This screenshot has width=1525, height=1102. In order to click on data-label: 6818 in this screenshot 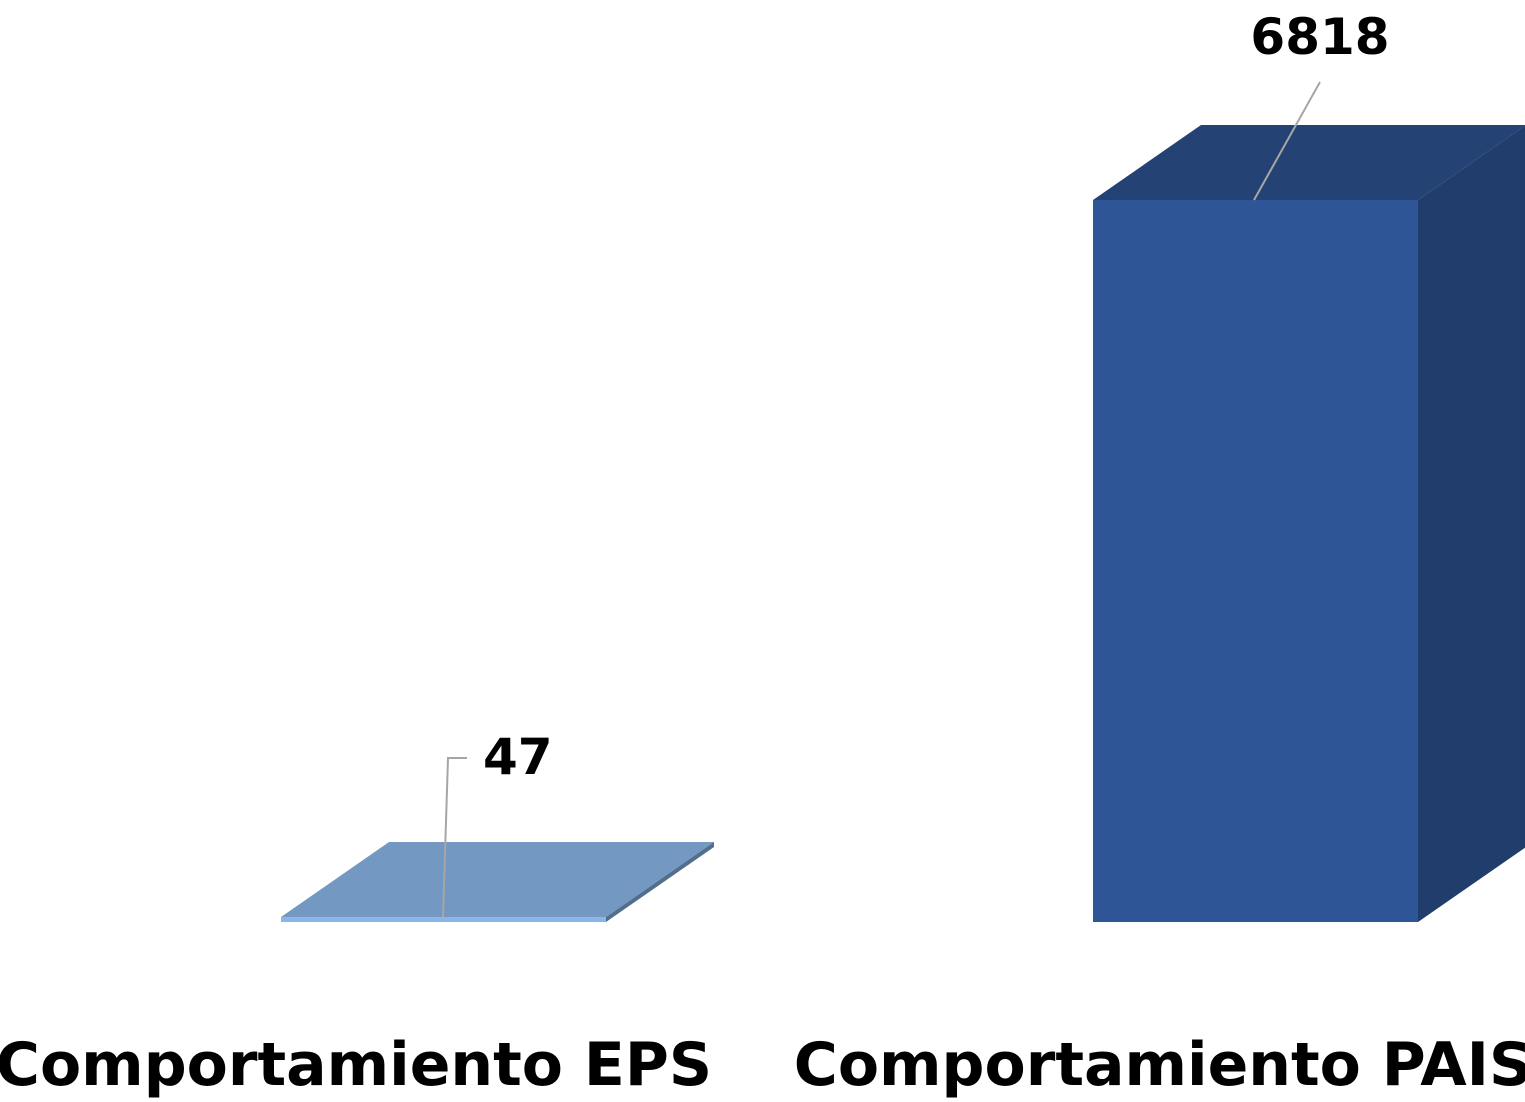, I will do `click(1319, 37)`.